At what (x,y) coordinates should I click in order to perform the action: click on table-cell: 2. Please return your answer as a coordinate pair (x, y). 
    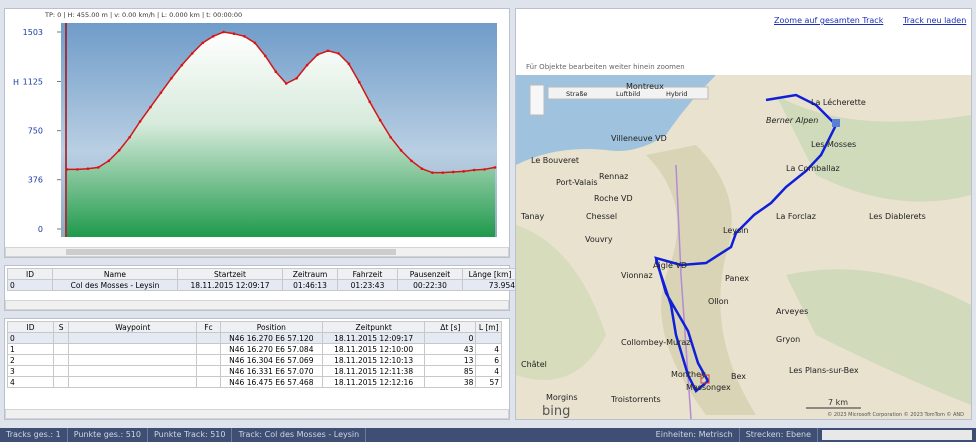
    Looking at the image, I should click on (30, 360).